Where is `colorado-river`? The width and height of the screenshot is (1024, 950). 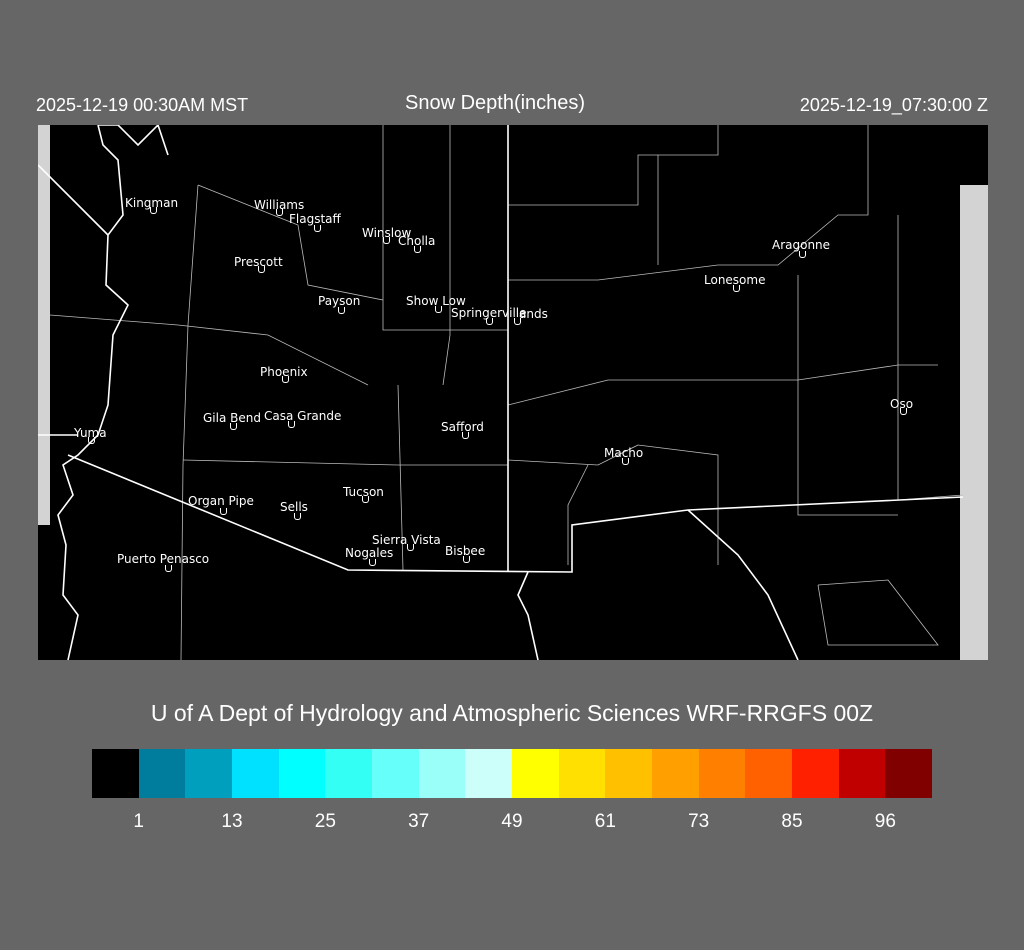 colorado-river is located at coordinates (93, 392).